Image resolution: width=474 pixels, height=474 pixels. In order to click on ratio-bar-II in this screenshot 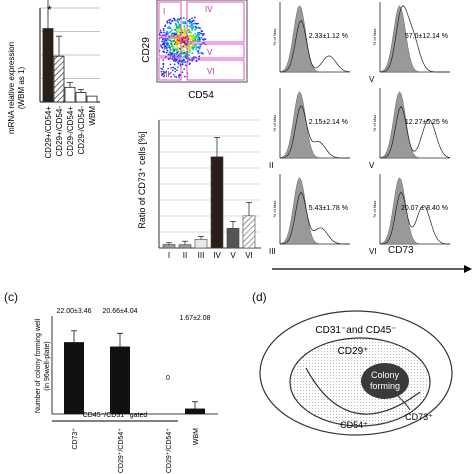, I will do `click(185, 246)`.